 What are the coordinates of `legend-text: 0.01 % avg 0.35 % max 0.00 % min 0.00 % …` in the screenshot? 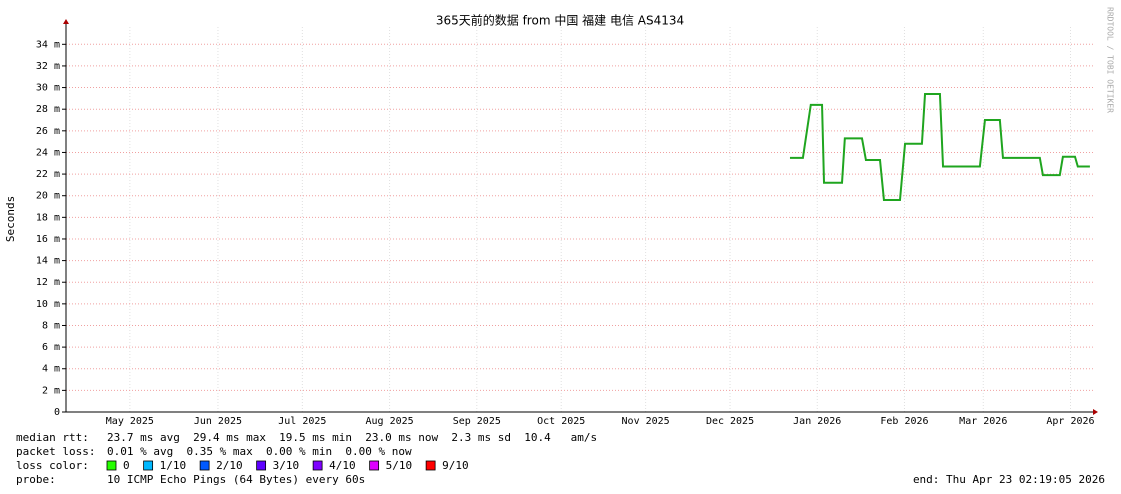 It's located at (259, 451).